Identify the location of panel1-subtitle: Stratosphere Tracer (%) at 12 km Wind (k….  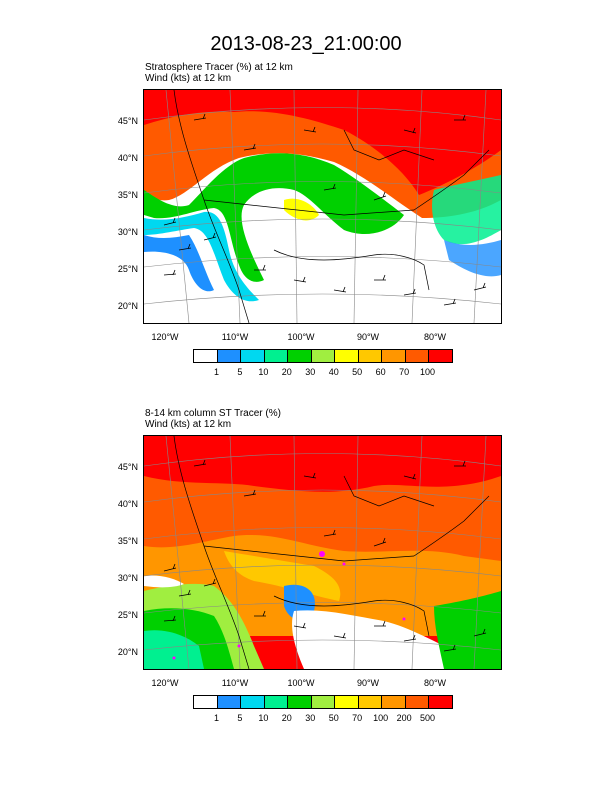
(219, 73).